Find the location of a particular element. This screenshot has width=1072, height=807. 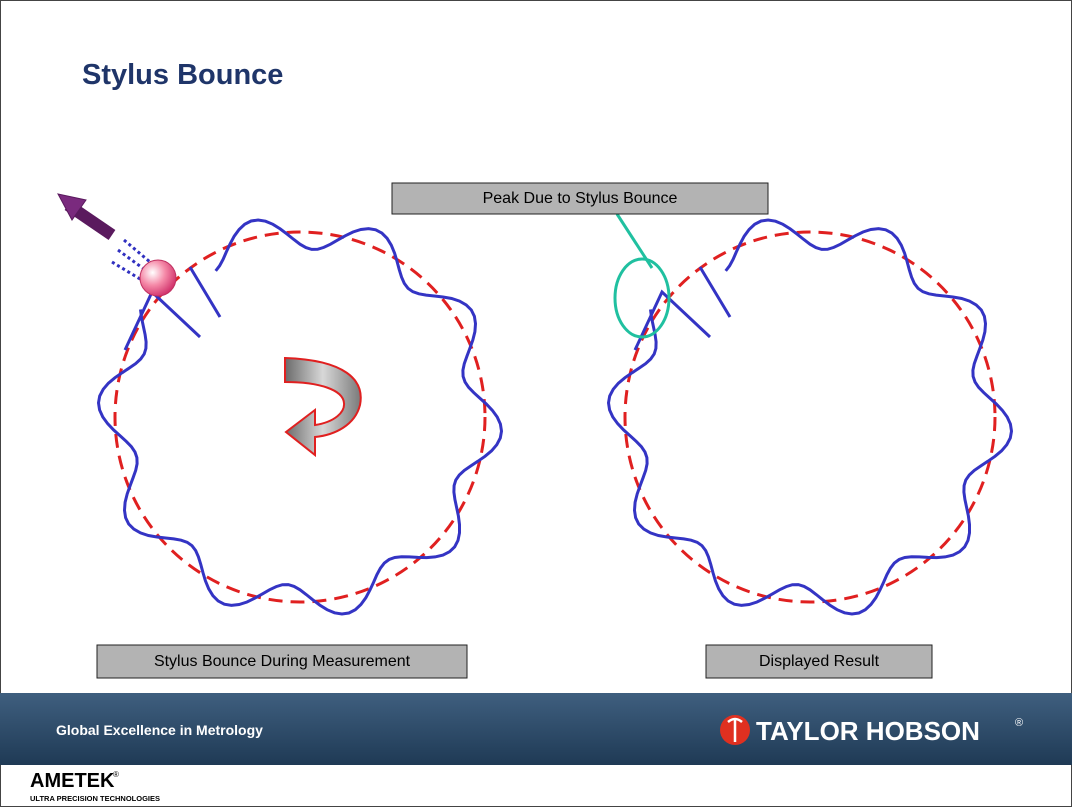

callout-text: Peak Due to Stylus Bounce is located at coordinates (580, 198).